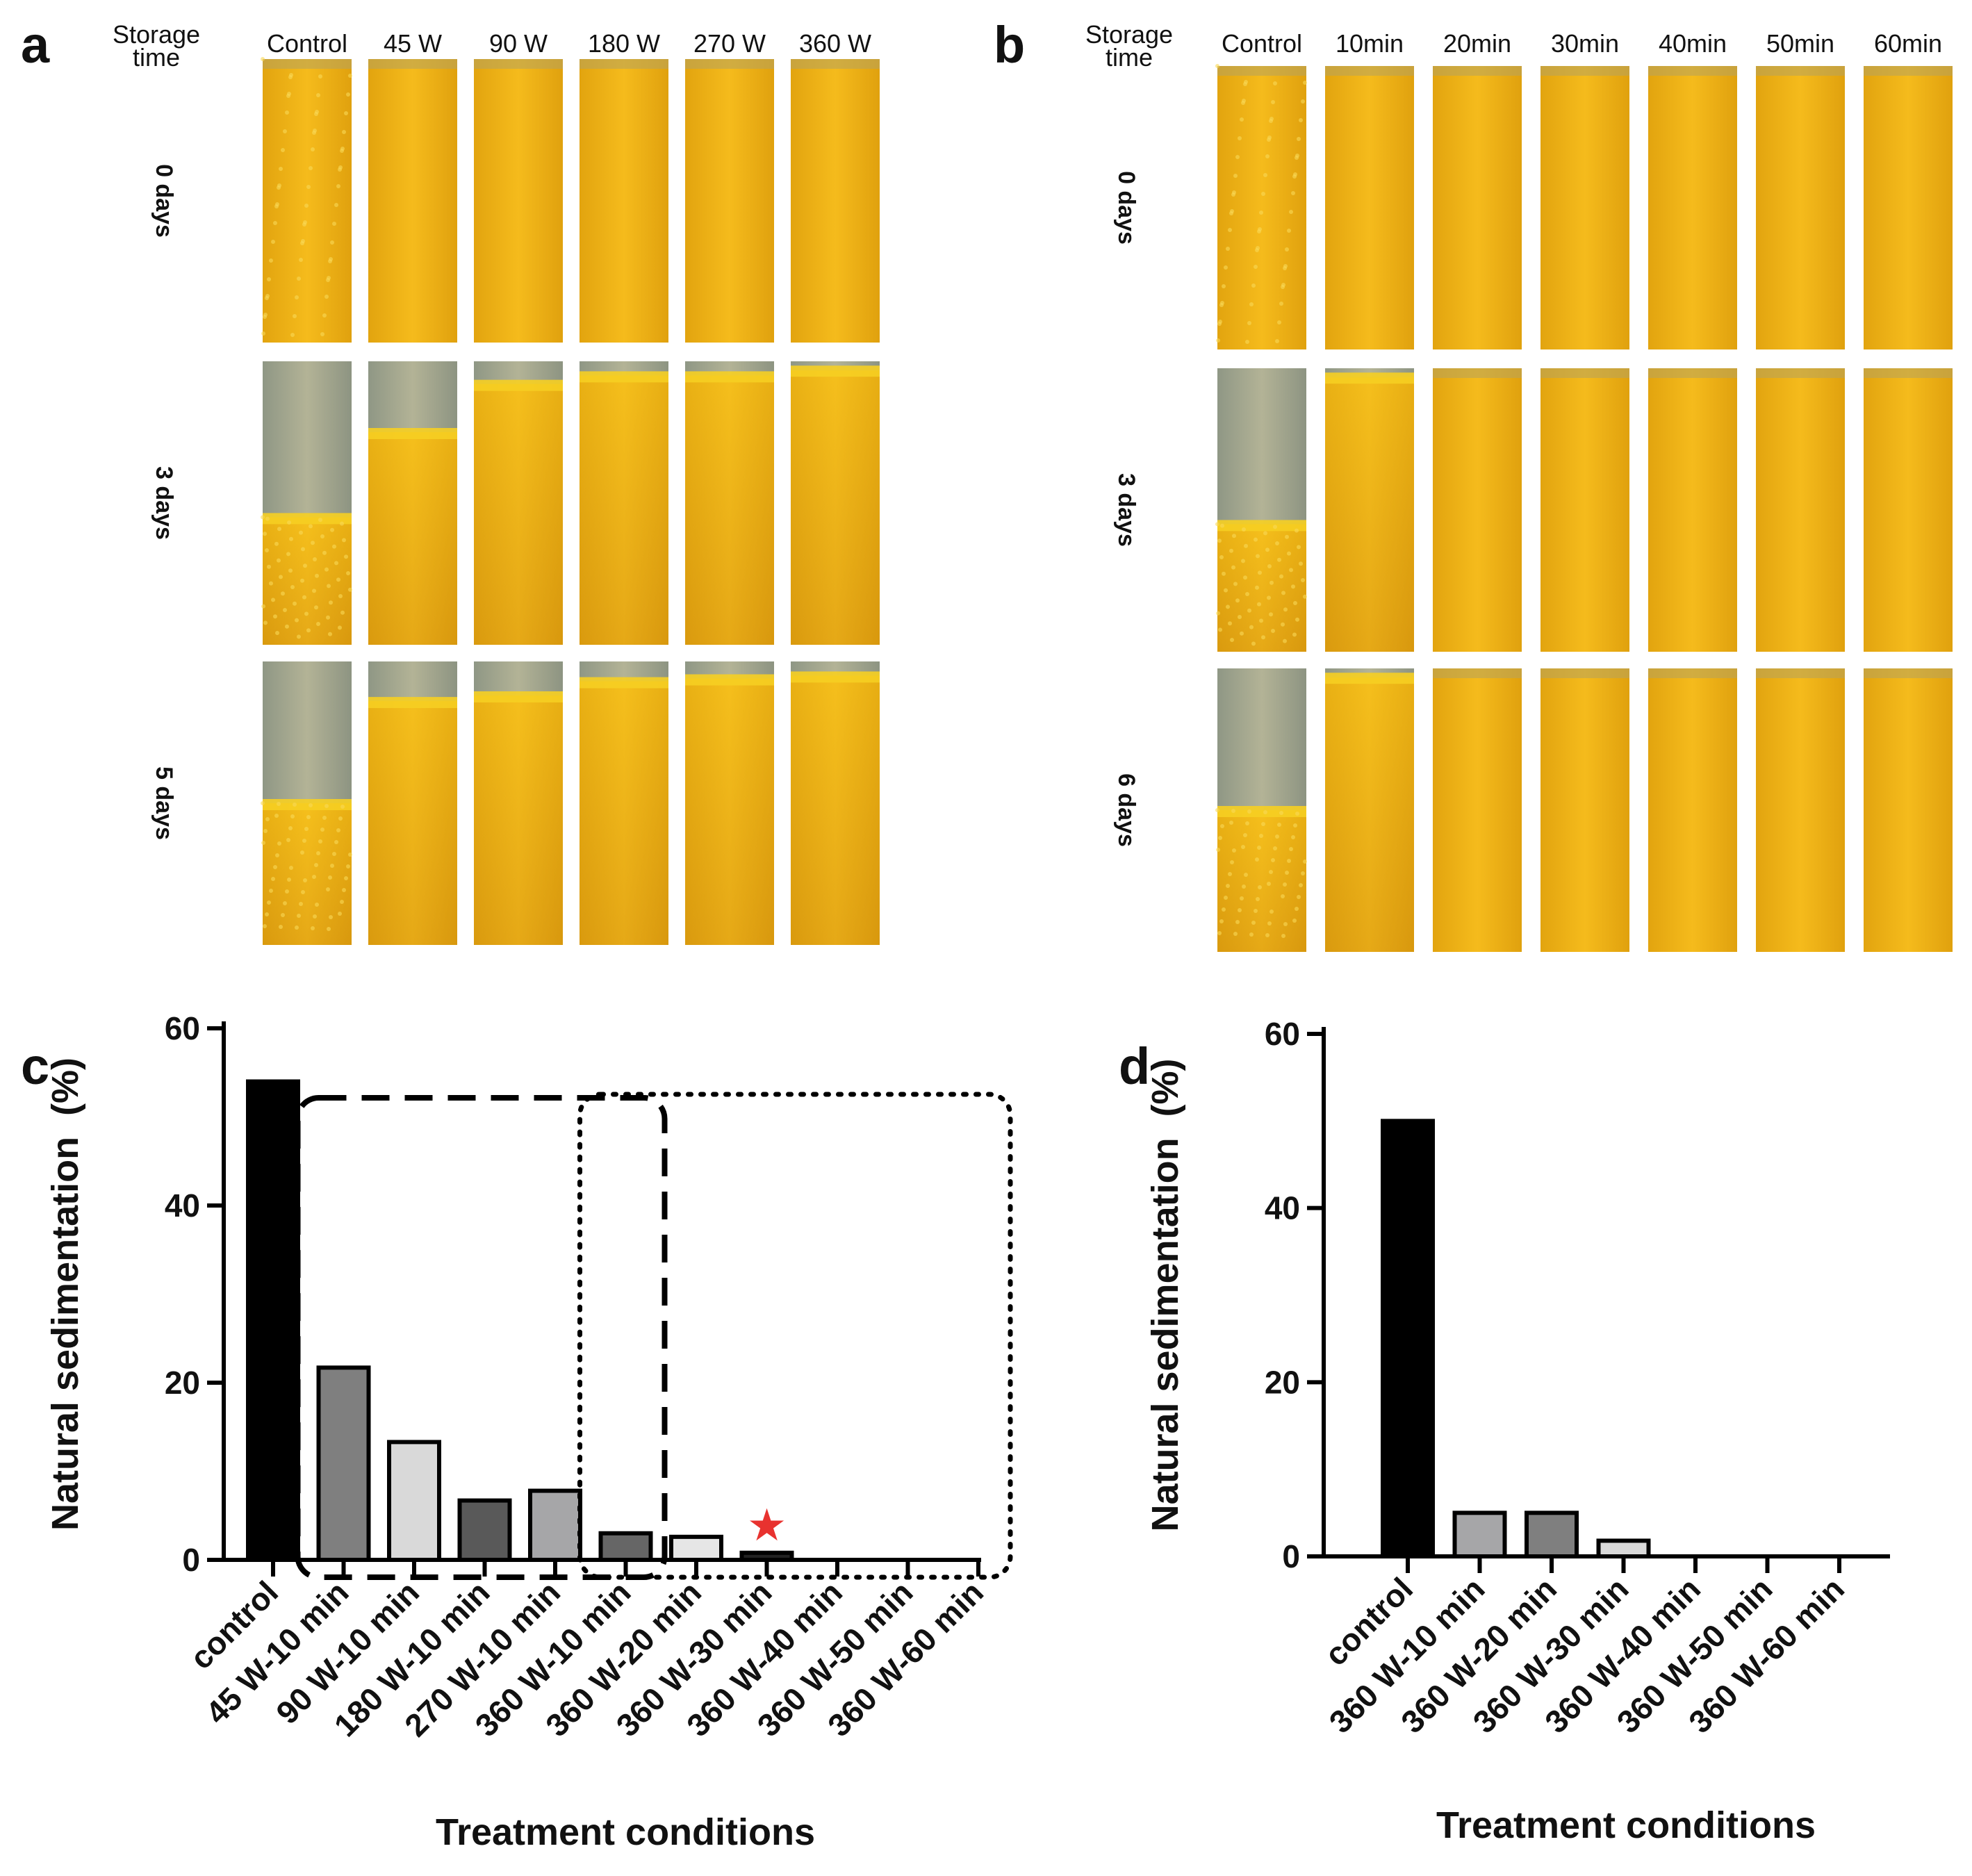 The image size is (1972, 1876). What do you see at coordinates (1129, 57) in the screenshot?
I see `storage-time-label-b-line2: time` at bounding box center [1129, 57].